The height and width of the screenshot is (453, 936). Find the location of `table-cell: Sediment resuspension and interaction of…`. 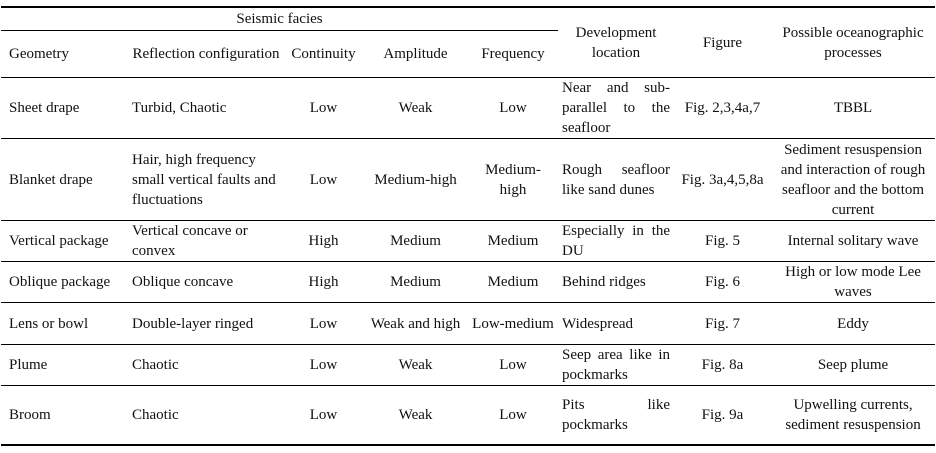

table-cell: Sediment resuspension and interaction of… is located at coordinates (853, 179).